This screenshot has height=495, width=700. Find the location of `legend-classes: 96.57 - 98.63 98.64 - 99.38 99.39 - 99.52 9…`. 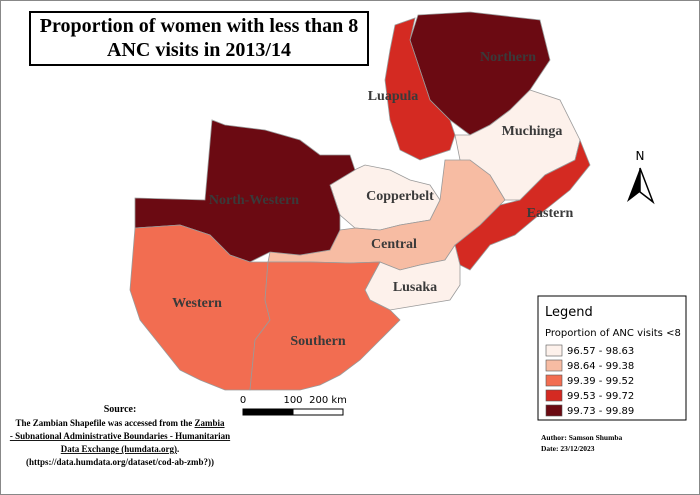

legend-classes: 96.57 - 98.63 98.64 - 99.38 99.39 - 99.52 9… is located at coordinates (589, 380).